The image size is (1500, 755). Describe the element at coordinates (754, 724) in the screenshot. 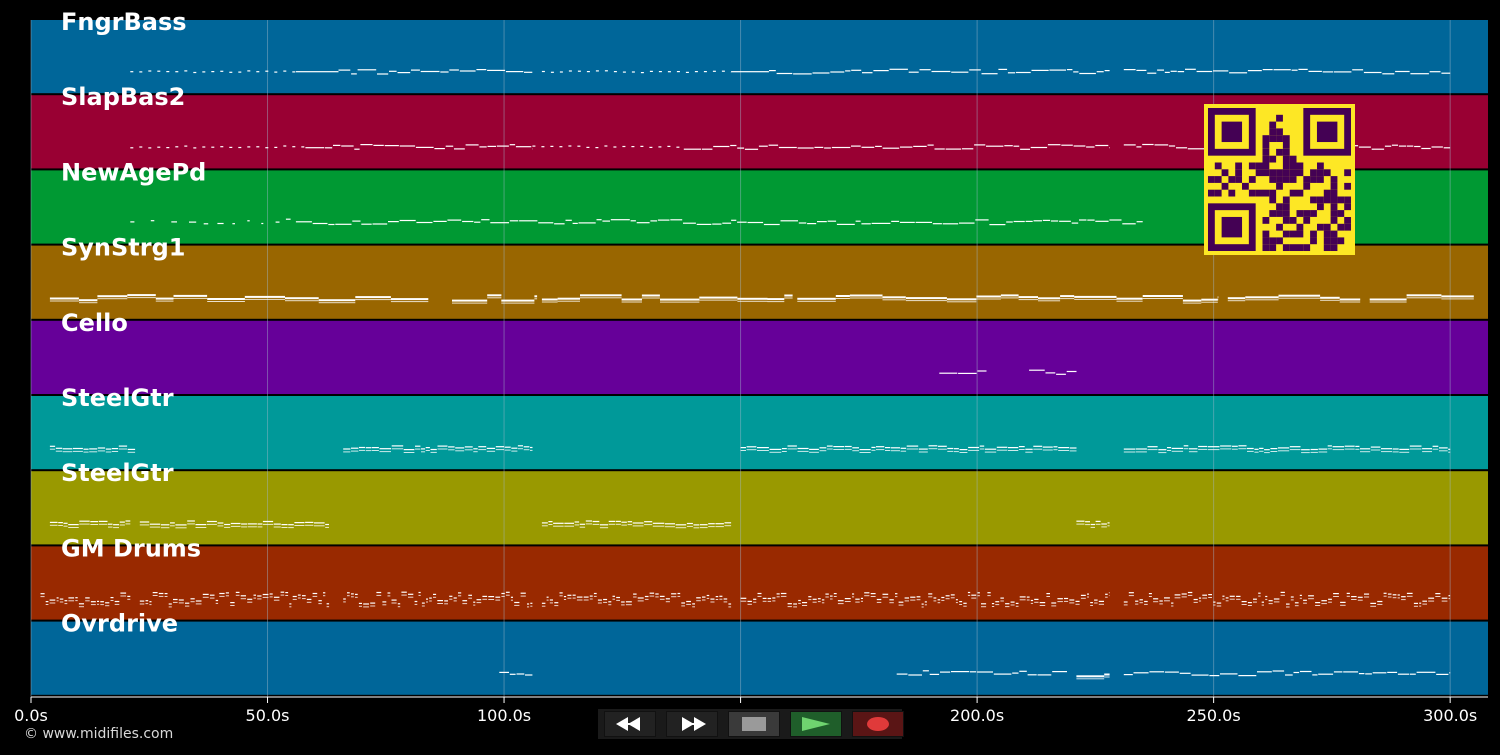

I see `stop-button` at that location.